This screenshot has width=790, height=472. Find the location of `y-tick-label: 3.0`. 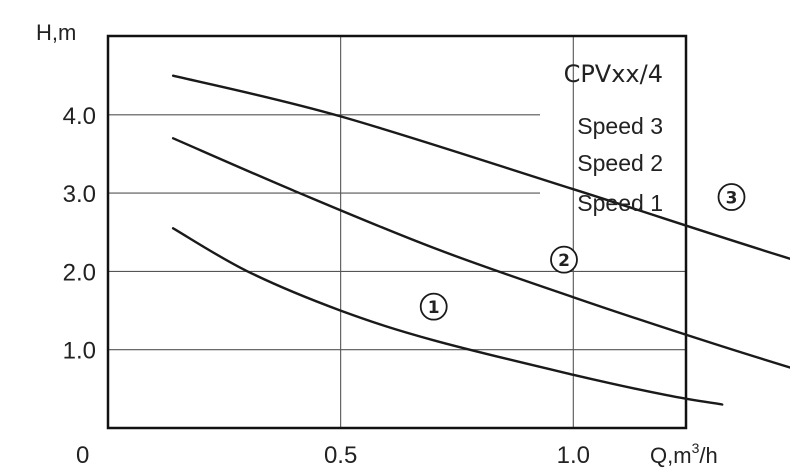

y-tick-label: 3.0 is located at coordinates (79, 194).